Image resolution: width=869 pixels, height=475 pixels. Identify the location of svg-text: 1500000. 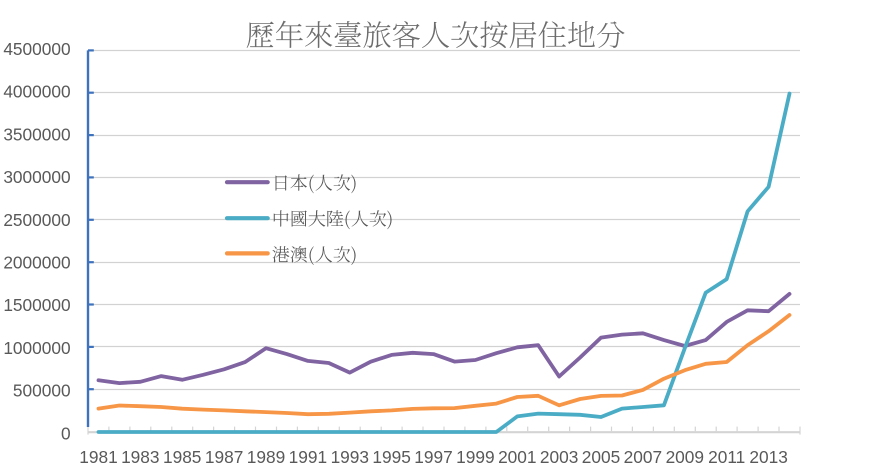
(36, 305).